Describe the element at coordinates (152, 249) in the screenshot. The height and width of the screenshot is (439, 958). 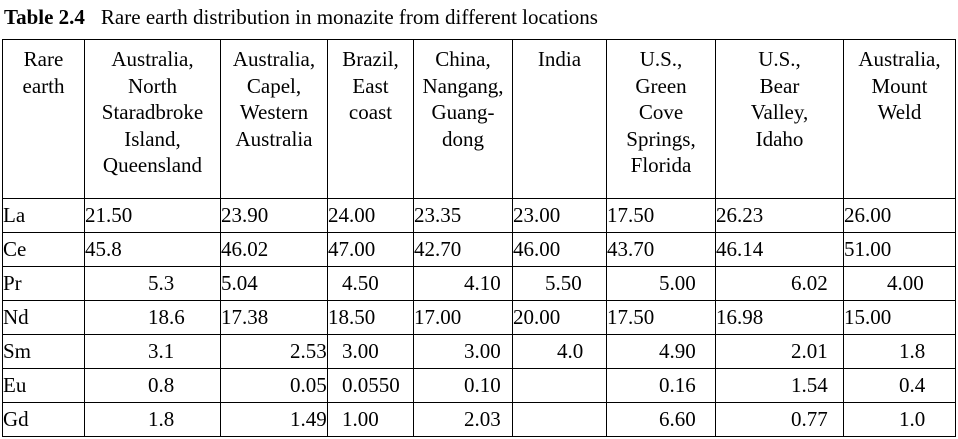
I see `value-cell: 45.8` at that location.